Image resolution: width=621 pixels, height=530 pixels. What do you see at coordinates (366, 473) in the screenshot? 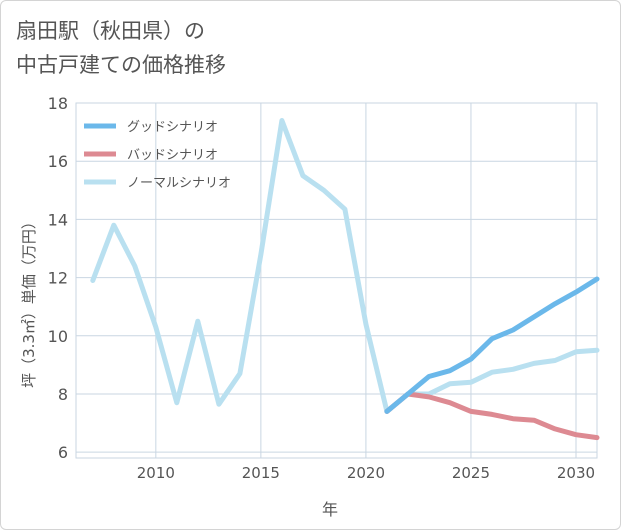
I see `x-tick-label: 2020` at bounding box center [366, 473].